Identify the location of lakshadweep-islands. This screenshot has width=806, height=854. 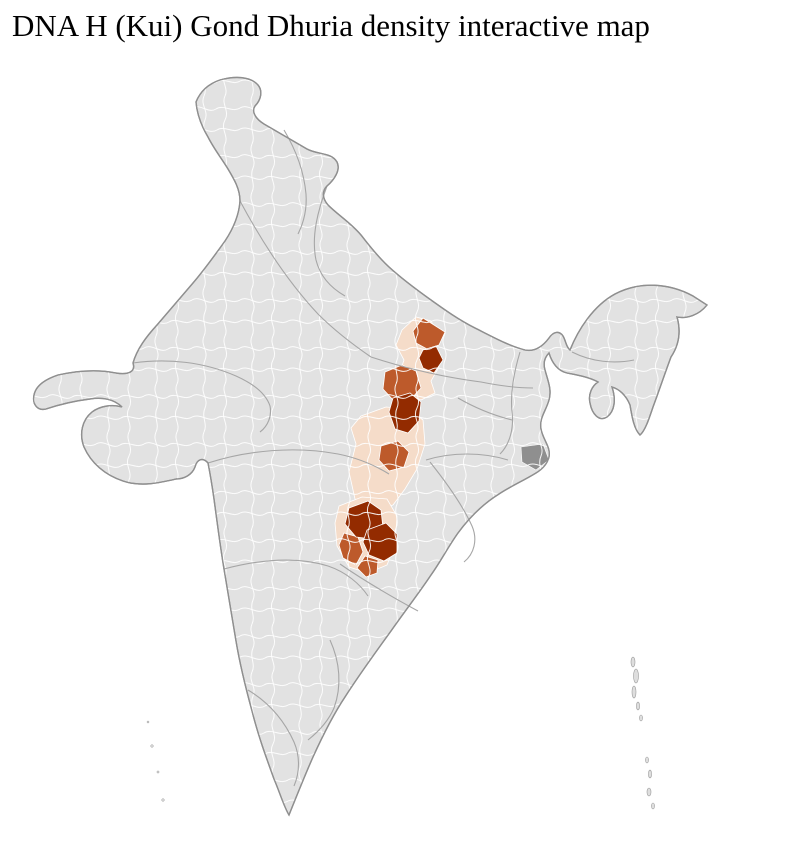
(155, 761).